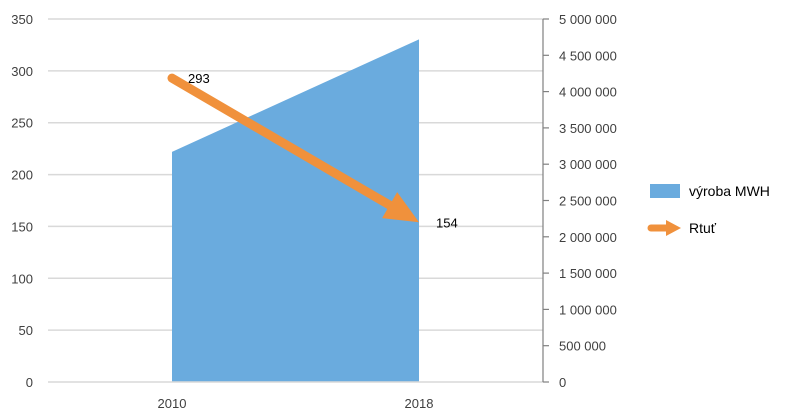 This screenshot has height=416, width=800. I want to click on right-axis-tick-label: 1 500 000, so click(588, 273).